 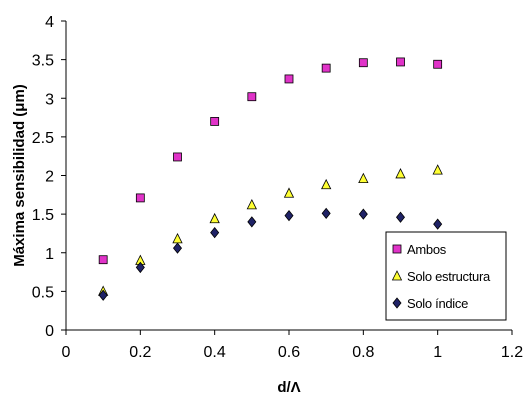 What do you see at coordinates (43, 61) in the screenshot?
I see `y-tick-label: 3.5` at bounding box center [43, 61].